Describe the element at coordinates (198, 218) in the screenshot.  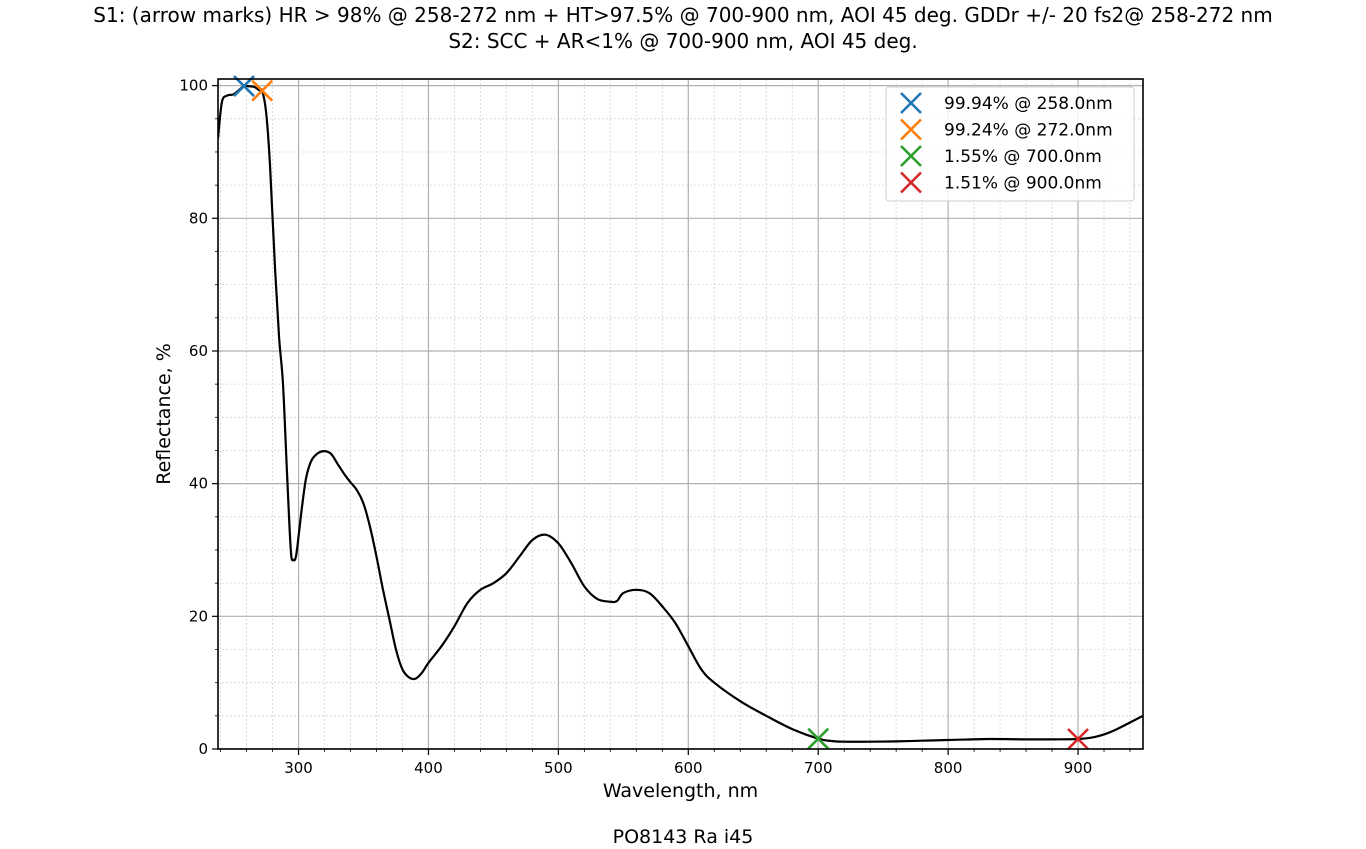
I see `y-tick-label: 80` at that location.